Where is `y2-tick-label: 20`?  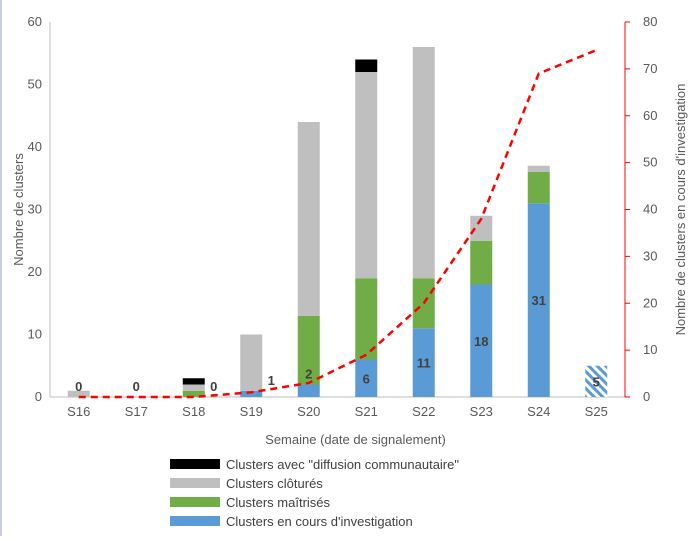 y2-tick-label: 20 is located at coordinates (650, 302).